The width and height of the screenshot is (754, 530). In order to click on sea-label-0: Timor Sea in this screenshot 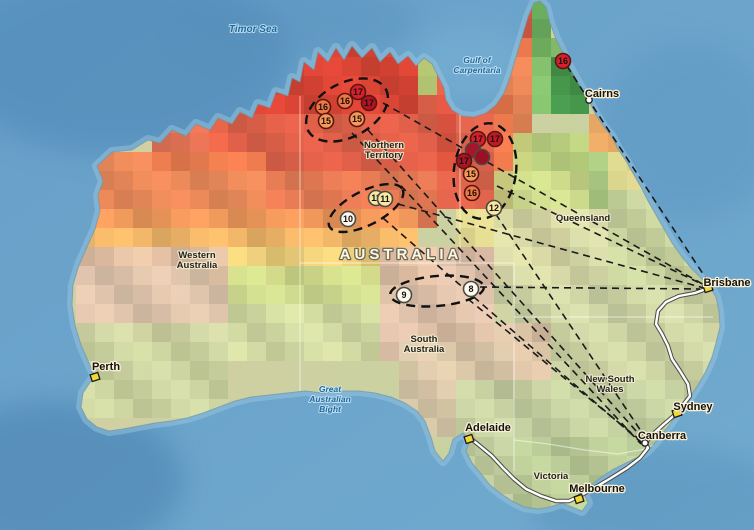, I will do `click(253, 29)`.